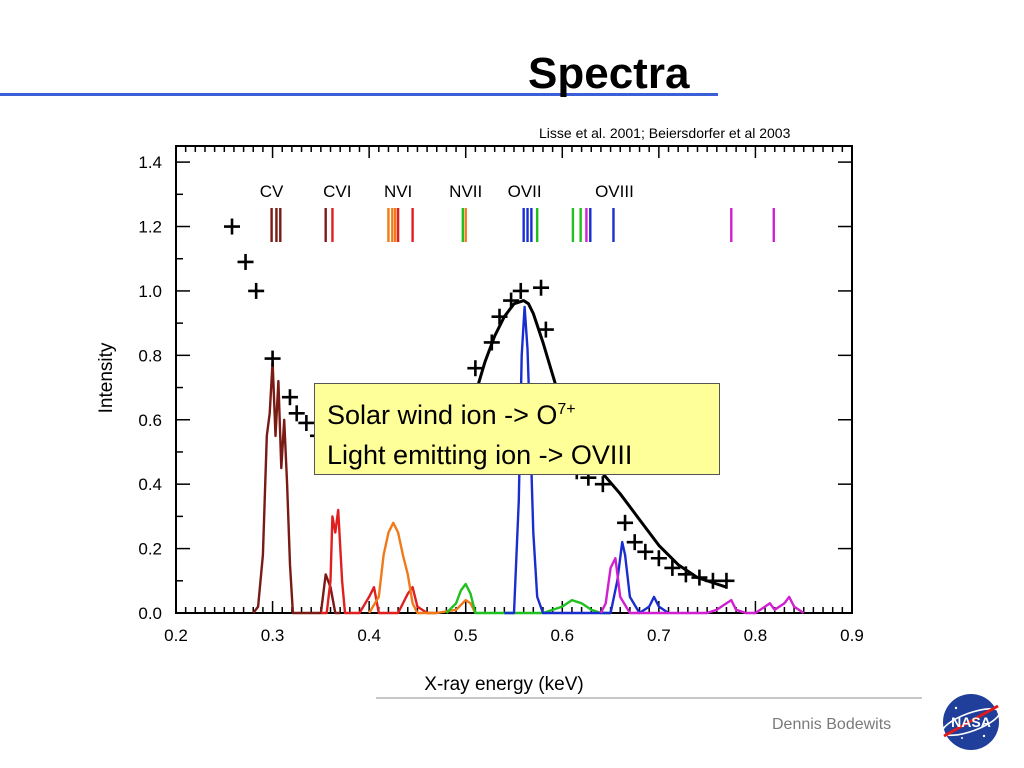  I want to click on author-name: Dennis Bodewits, so click(832, 724).